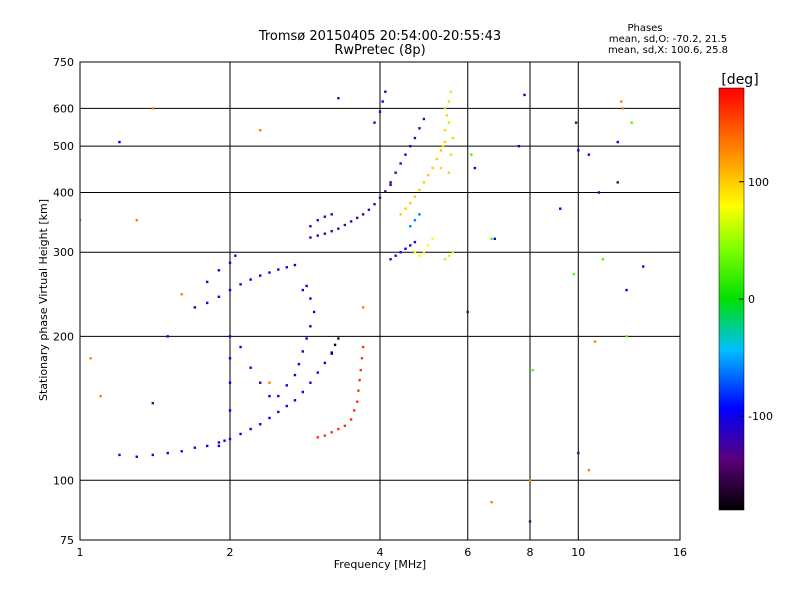 This screenshot has height=604, width=800. I want to click on x-tick-label: 8, so click(530, 552).